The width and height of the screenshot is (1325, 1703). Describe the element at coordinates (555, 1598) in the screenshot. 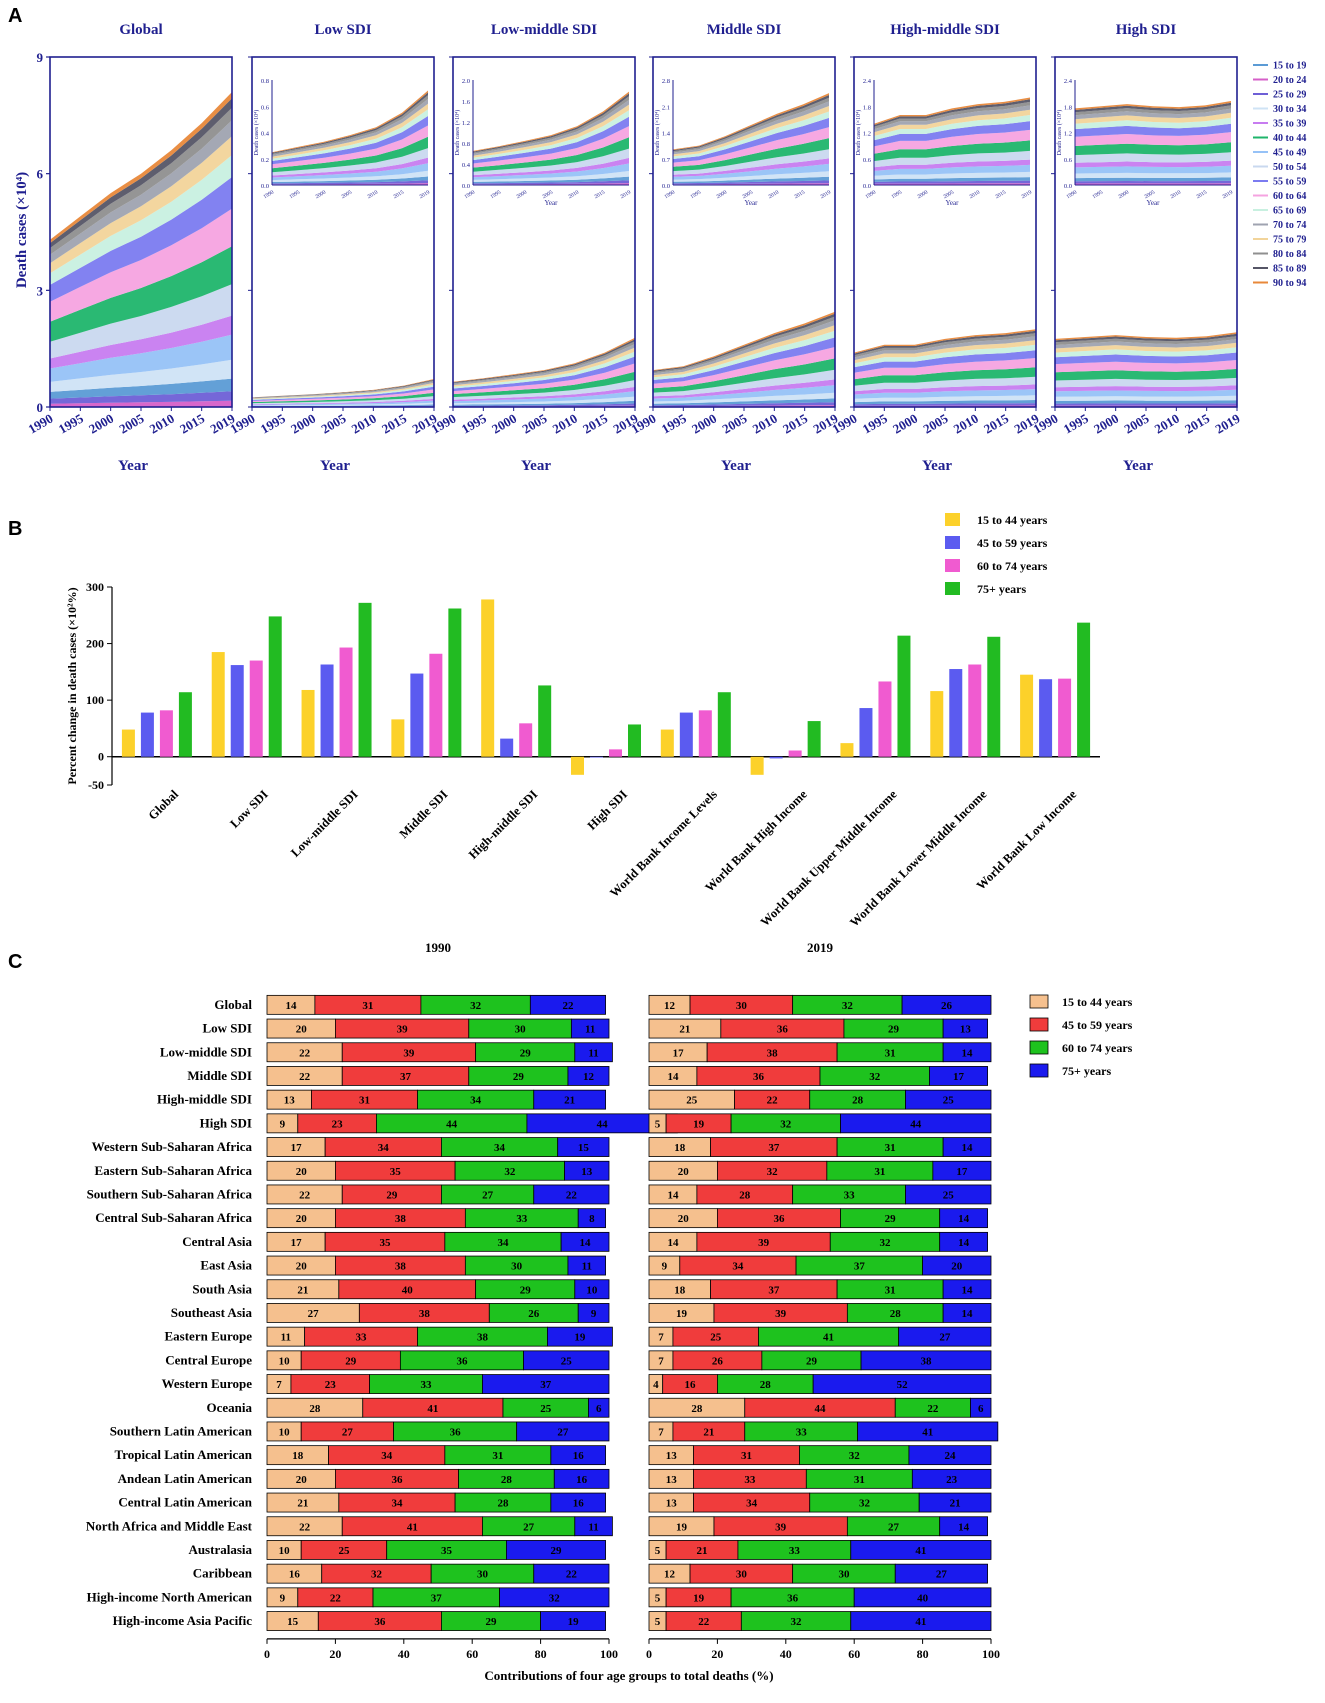

I see `segment-label: 32` at that location.